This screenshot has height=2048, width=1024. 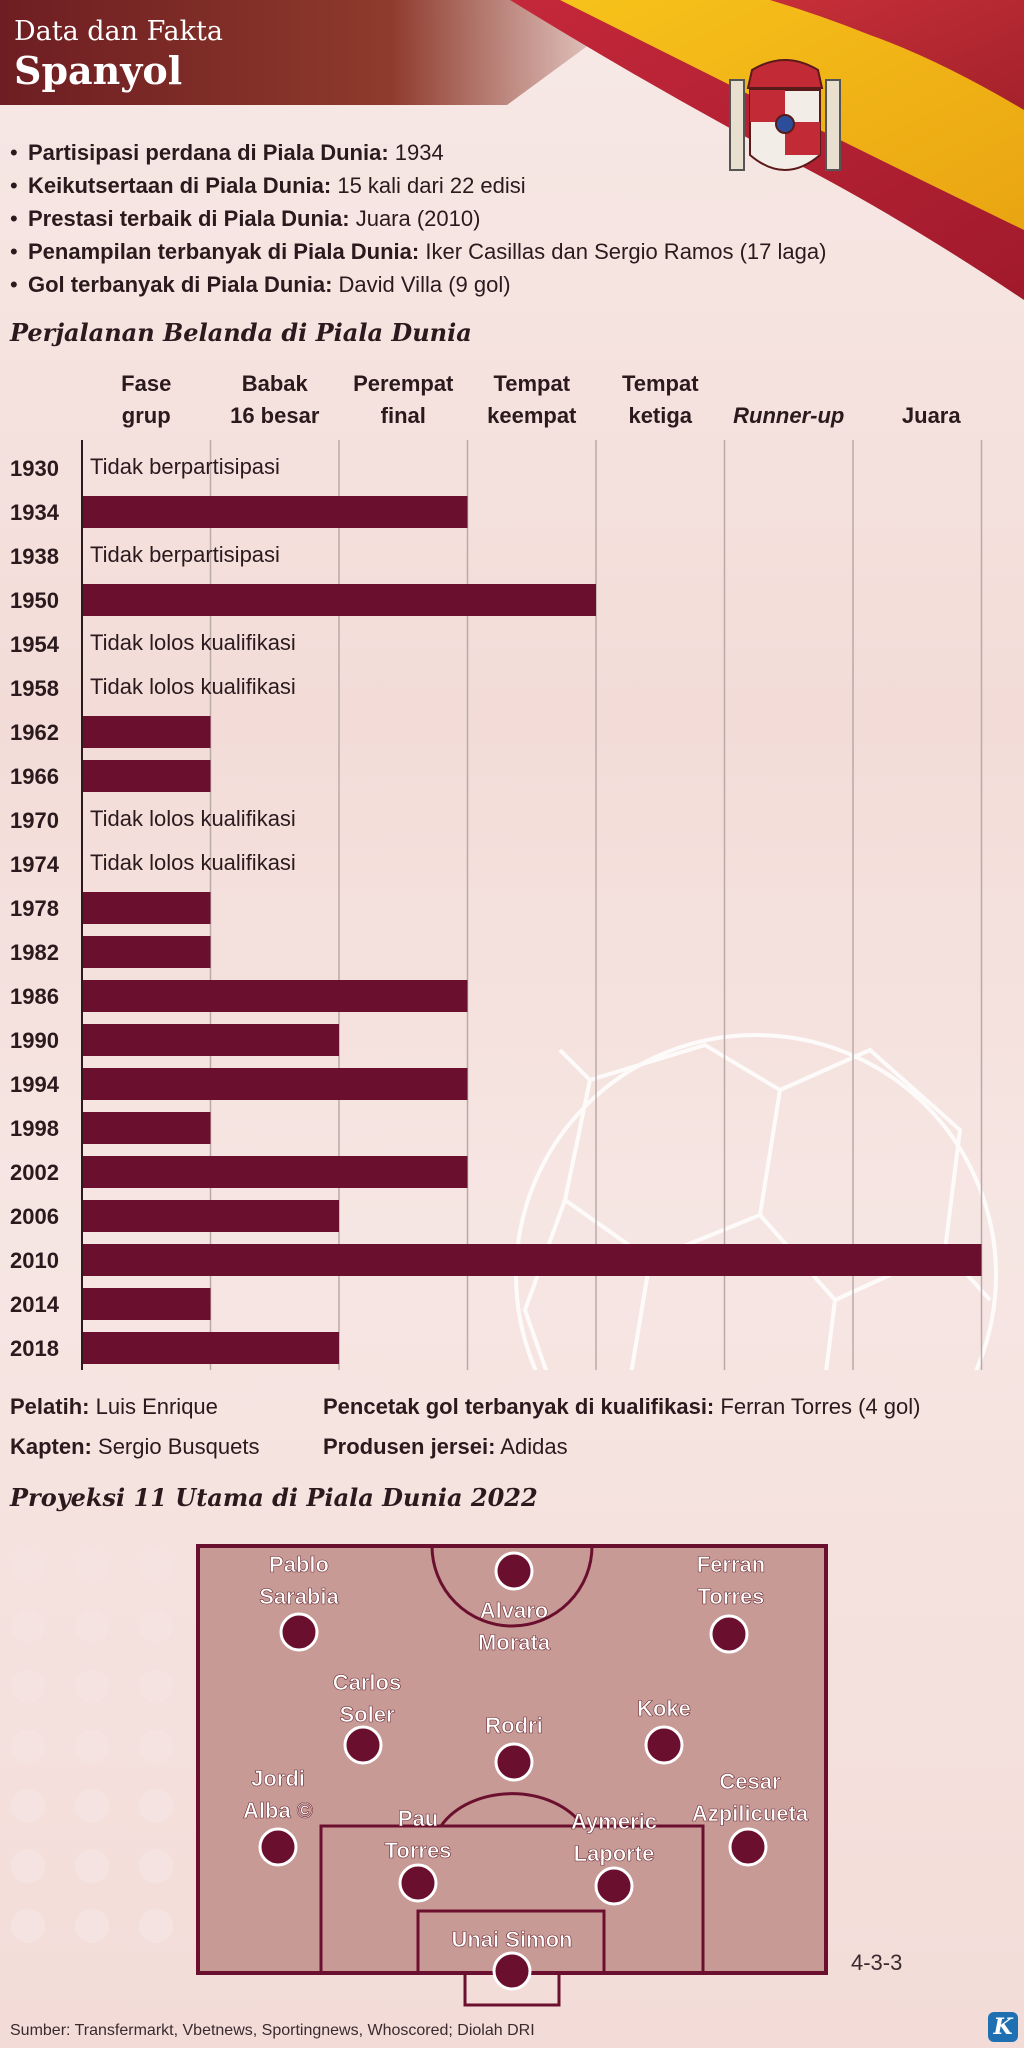 What do you see at coordinates (34, 600) in the screenshot?
I see `year-label: 1950` at bounding box center [34, 600].